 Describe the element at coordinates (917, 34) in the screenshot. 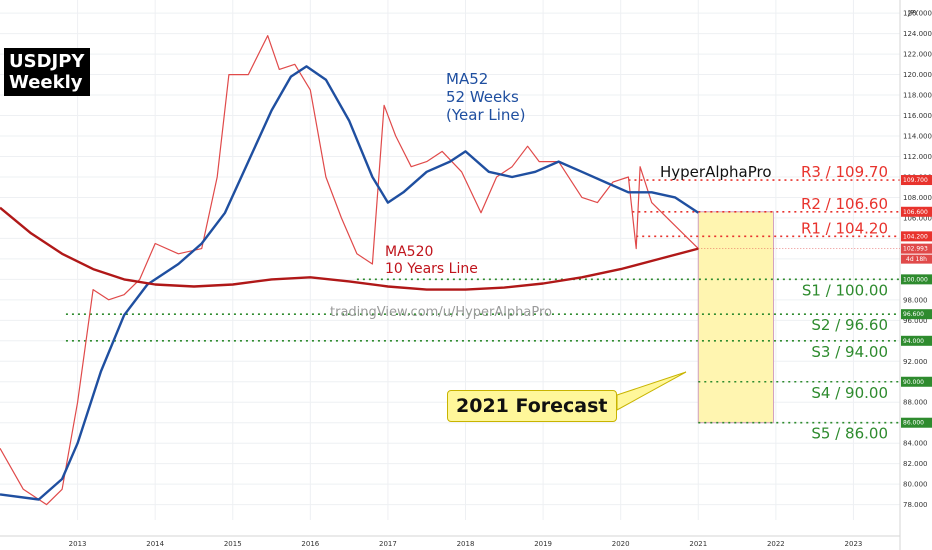

I see `price-tick-label: 124.000` at that location.